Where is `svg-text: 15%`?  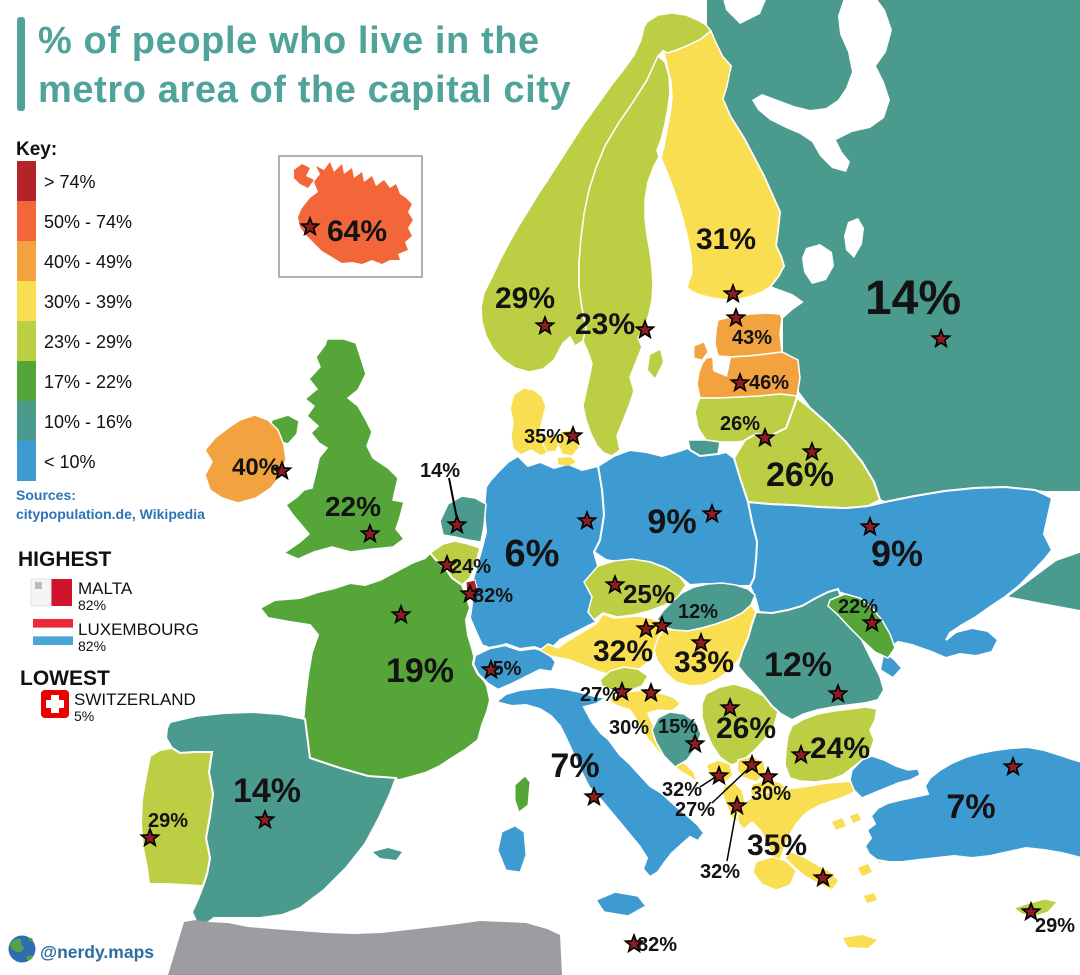
svg-text: 15% is located at coordinates (678, 727).